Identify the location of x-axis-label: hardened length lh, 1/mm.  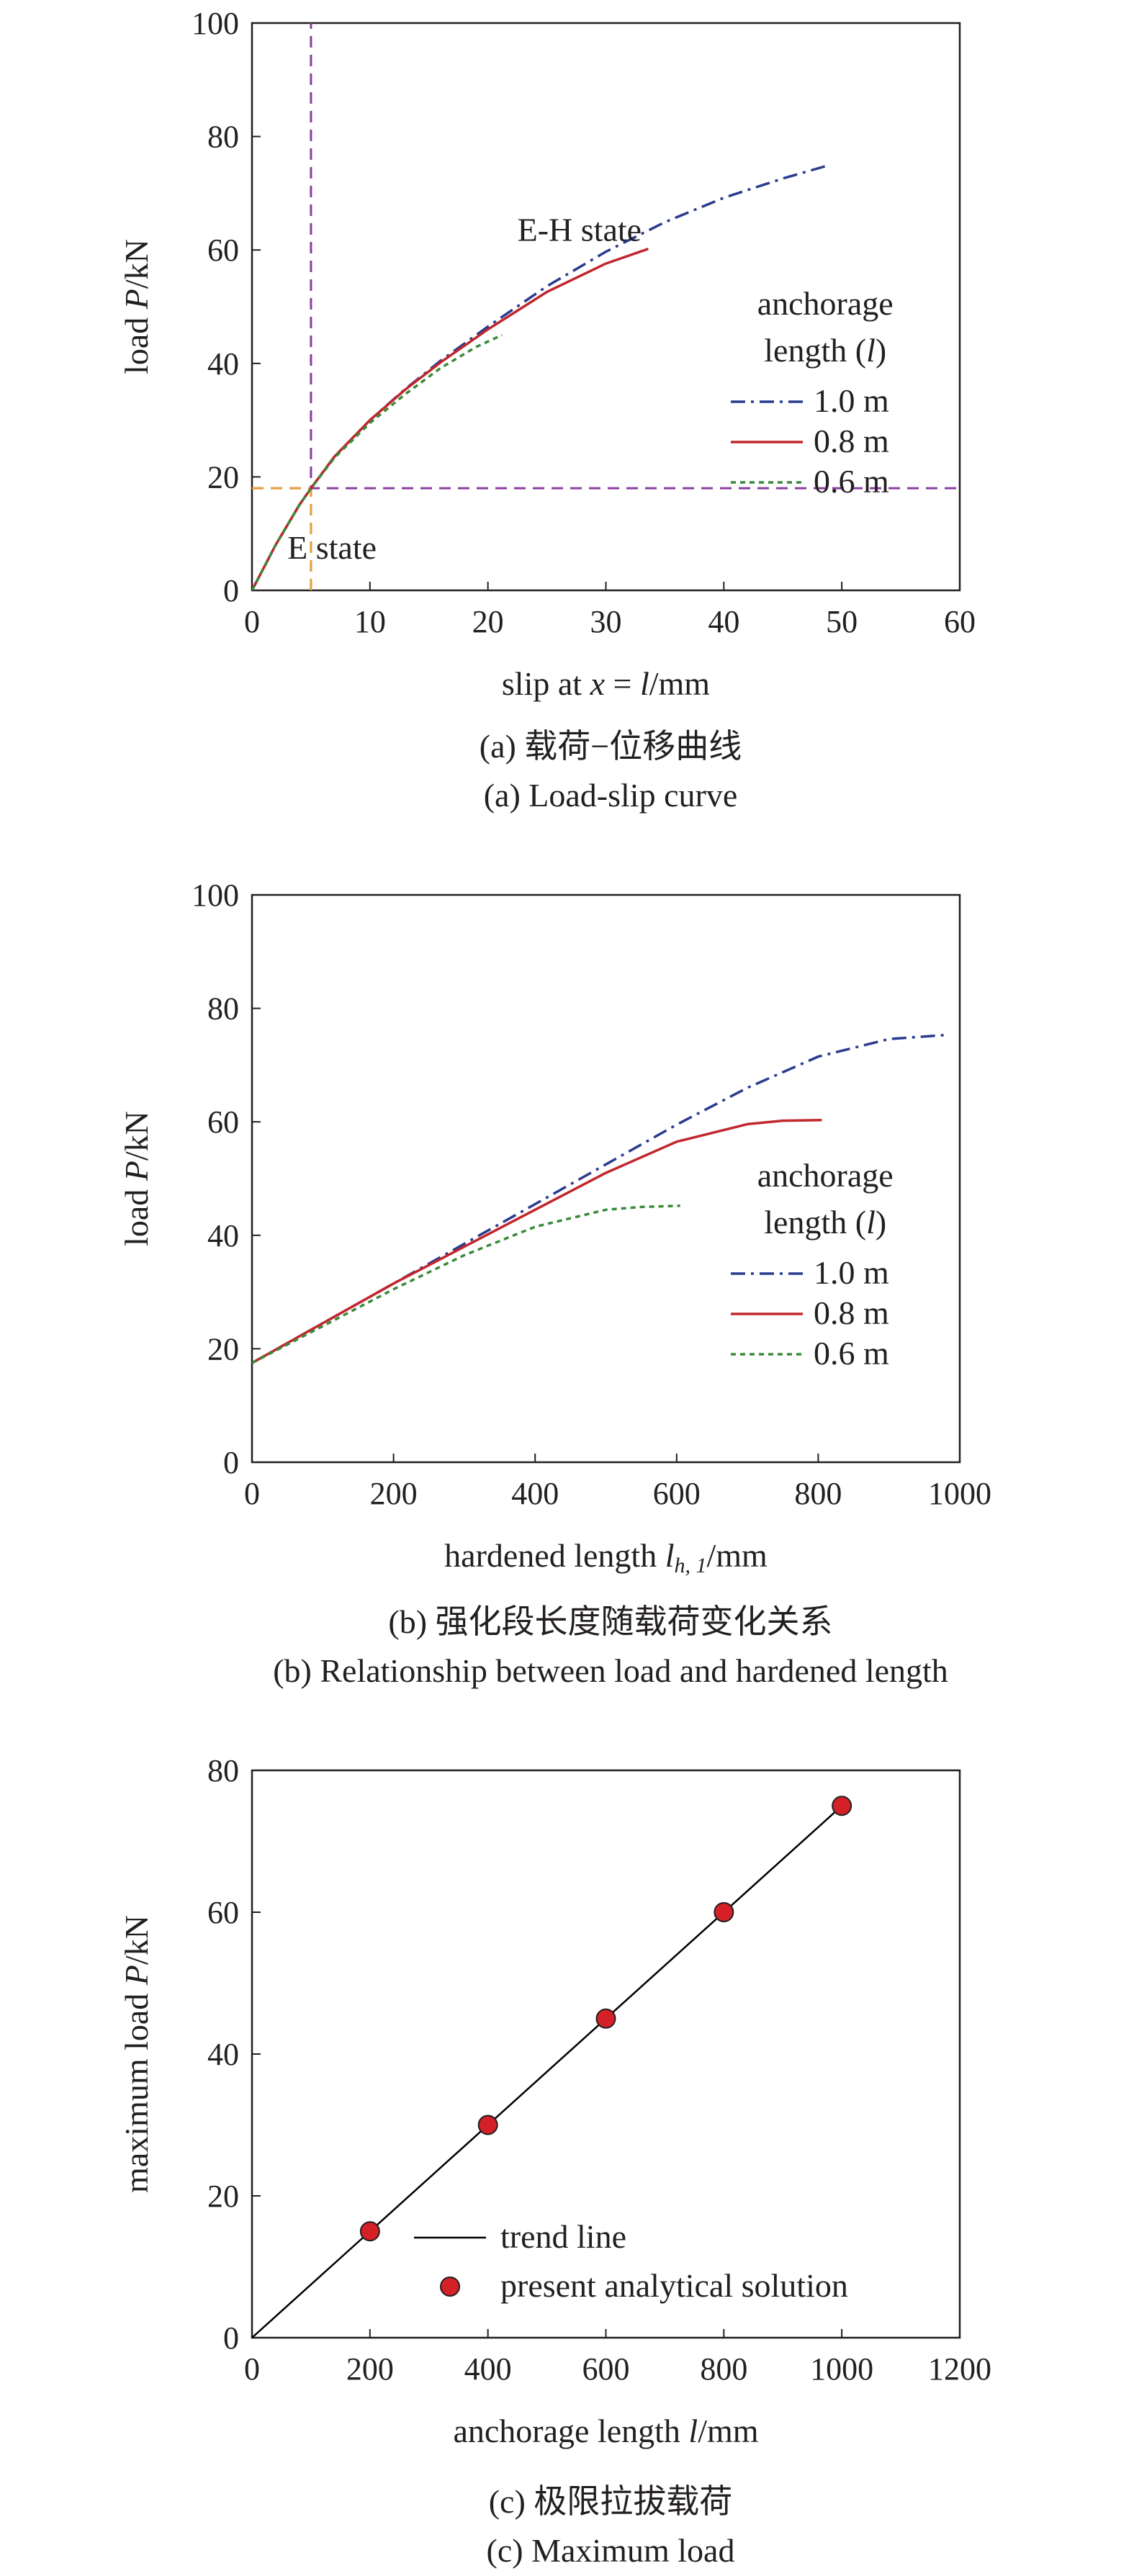
(606, 1557).